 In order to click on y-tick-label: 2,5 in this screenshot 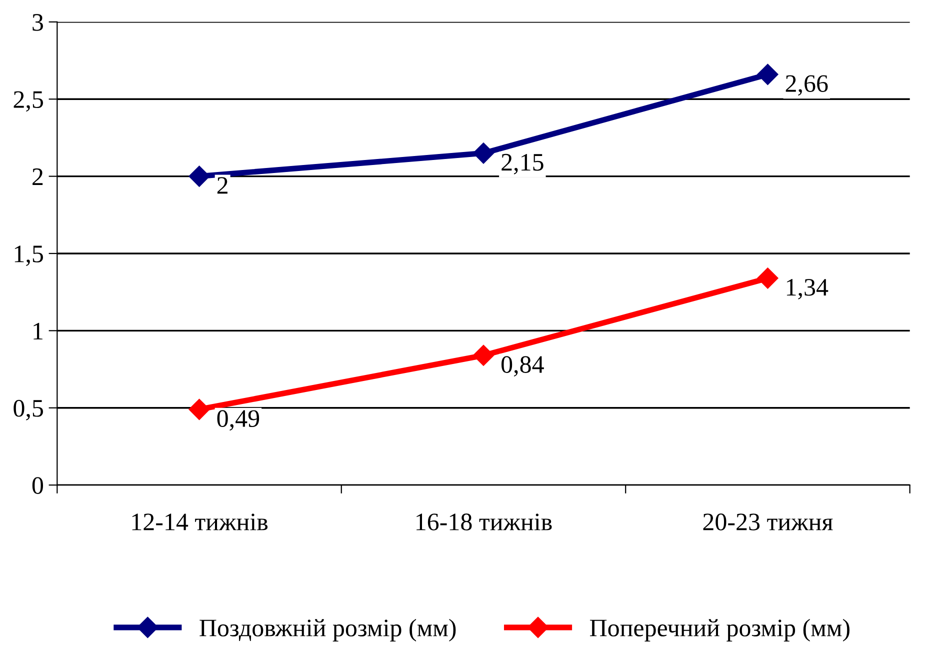, I will do `click(28, 101)`.